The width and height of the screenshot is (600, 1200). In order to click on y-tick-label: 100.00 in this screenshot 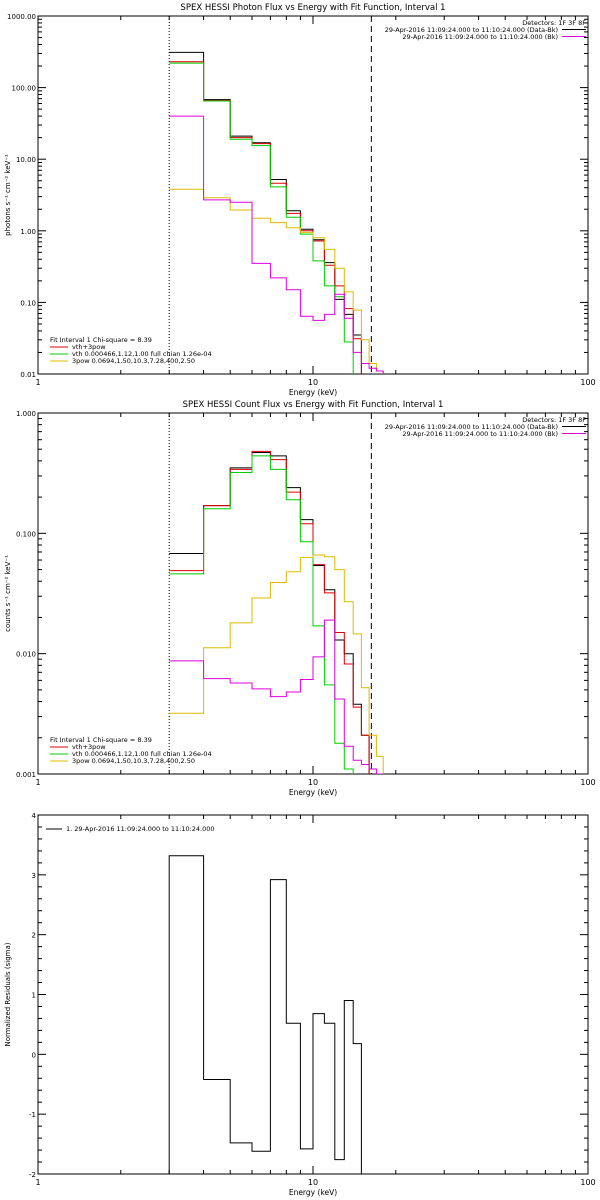, I will do `click(24, 89)`.